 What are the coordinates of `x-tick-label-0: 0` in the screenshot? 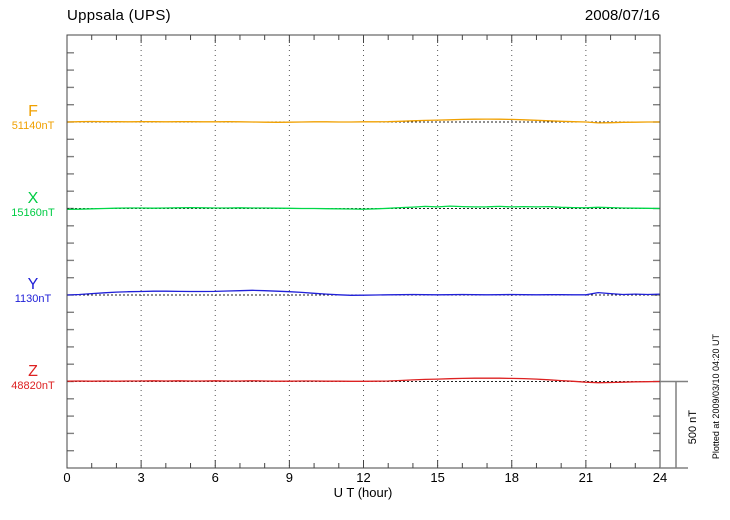 It's located at (67, 477).